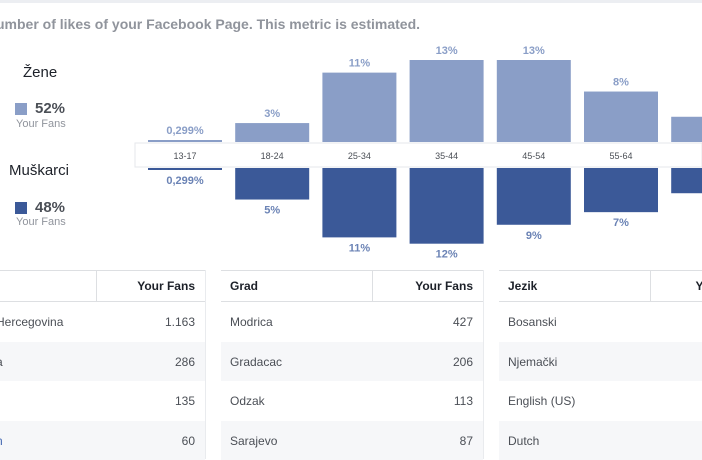 This screenshot has width=702, height=460. I want to click on row-name: Dutch, so click(523, 441).